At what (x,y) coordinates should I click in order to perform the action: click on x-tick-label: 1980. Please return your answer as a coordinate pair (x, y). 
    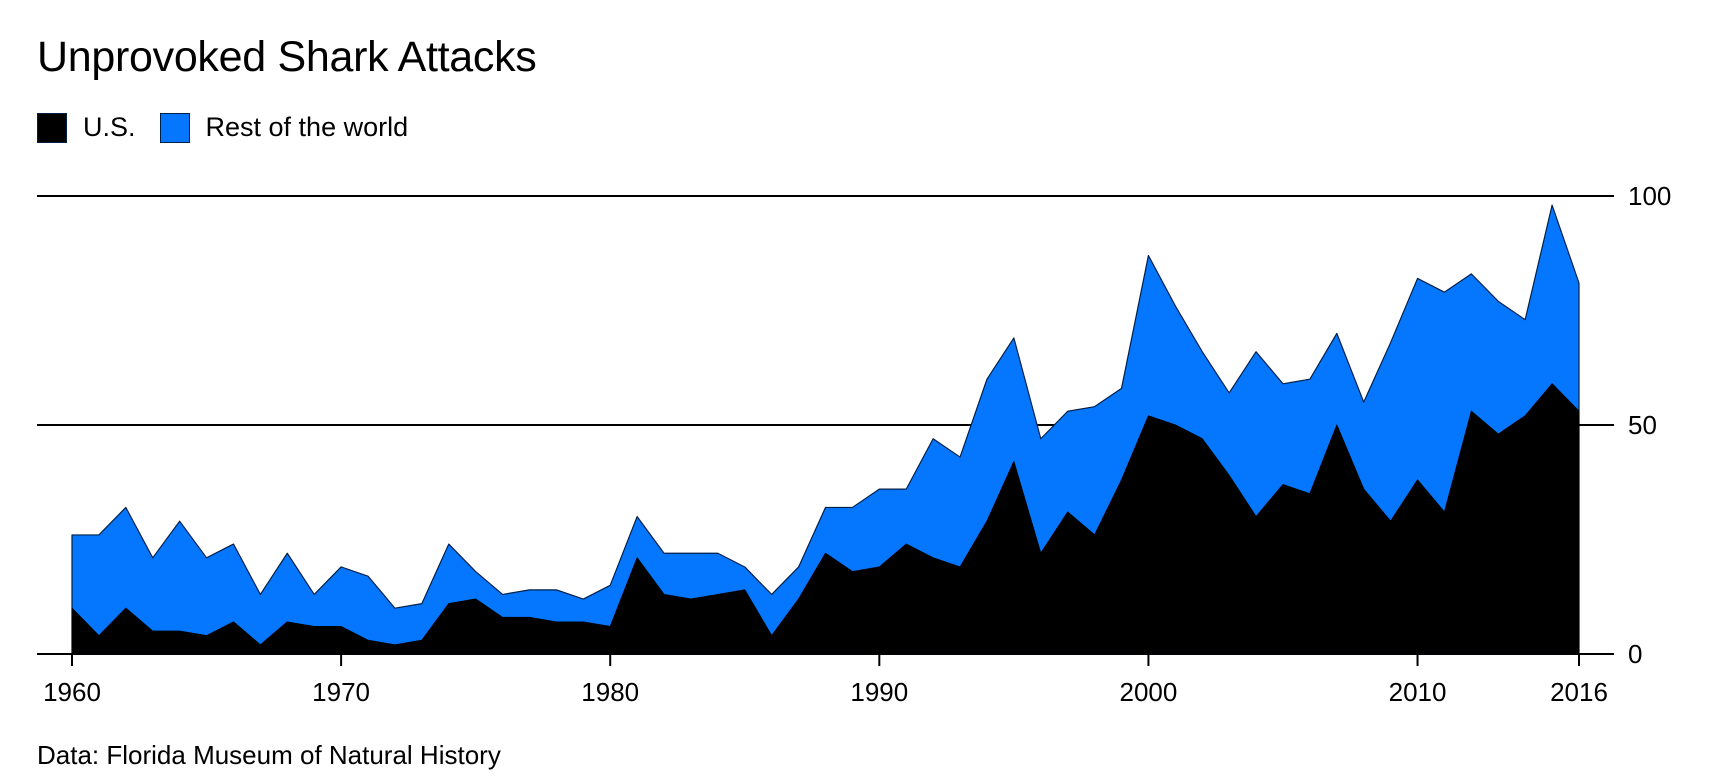
    Looking at the image, I should click on (610, 692).